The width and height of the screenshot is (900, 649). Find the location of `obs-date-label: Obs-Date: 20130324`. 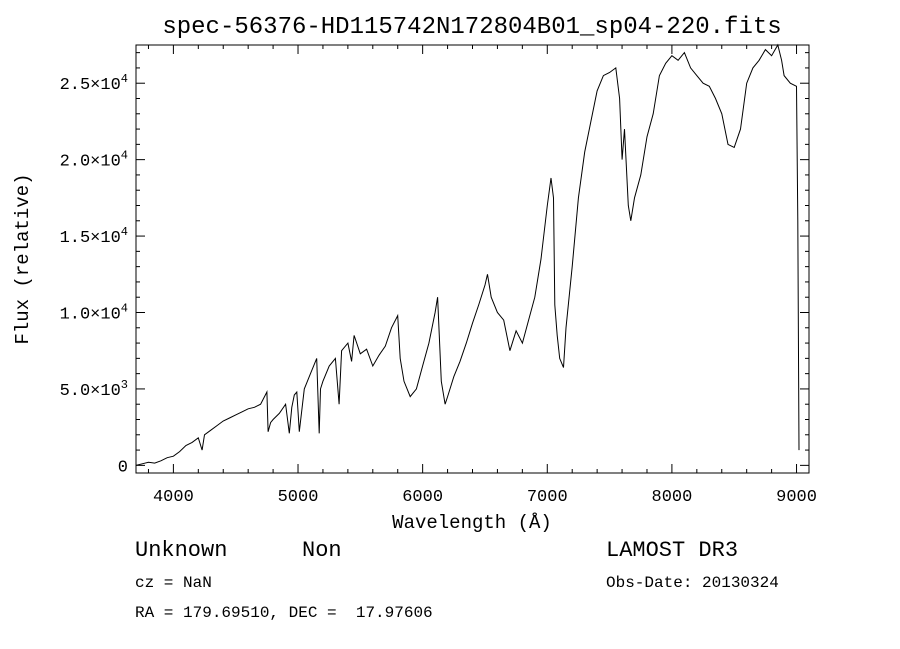

obs-date-label: Obs-Date: 20130324 is located at coordinates (692, 583).